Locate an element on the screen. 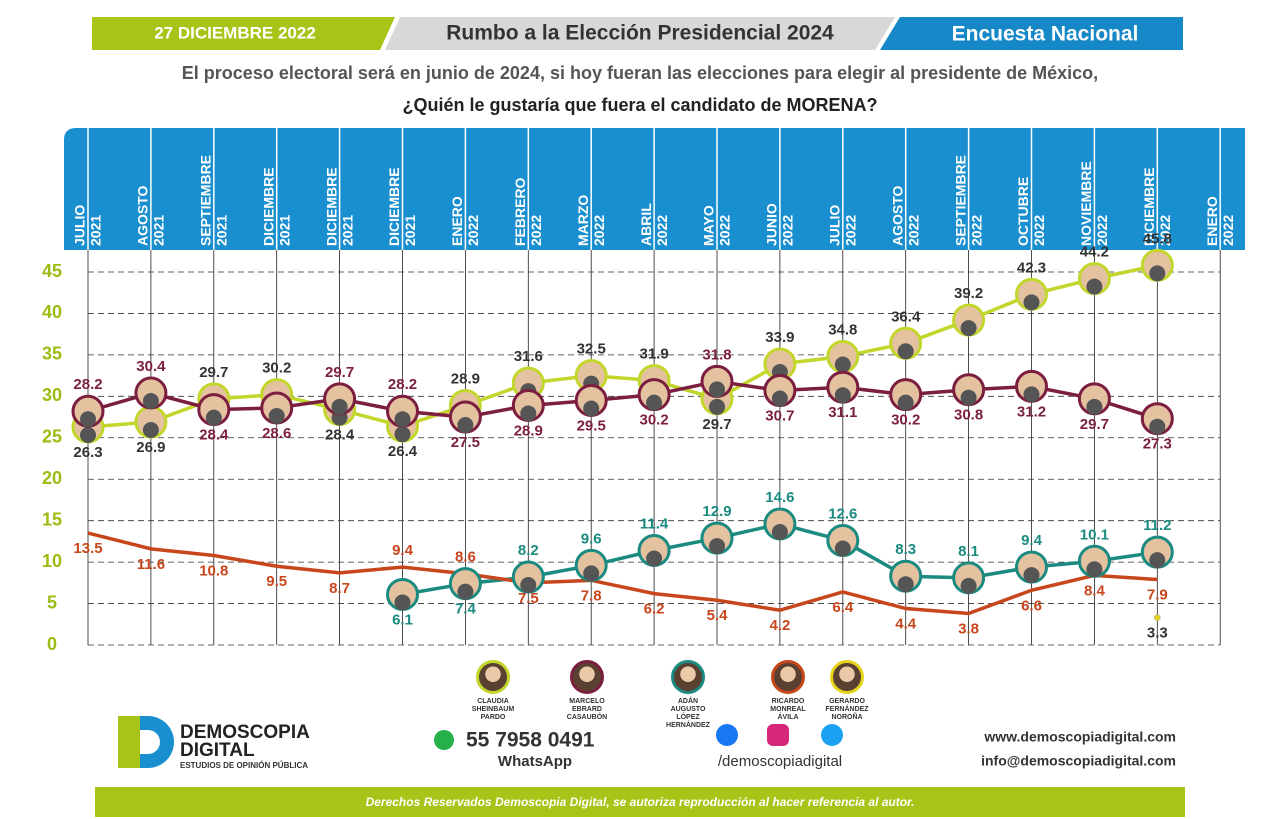 The image size is (1280, 819). data-label: 4.4 is located at coordinates (906, 623).